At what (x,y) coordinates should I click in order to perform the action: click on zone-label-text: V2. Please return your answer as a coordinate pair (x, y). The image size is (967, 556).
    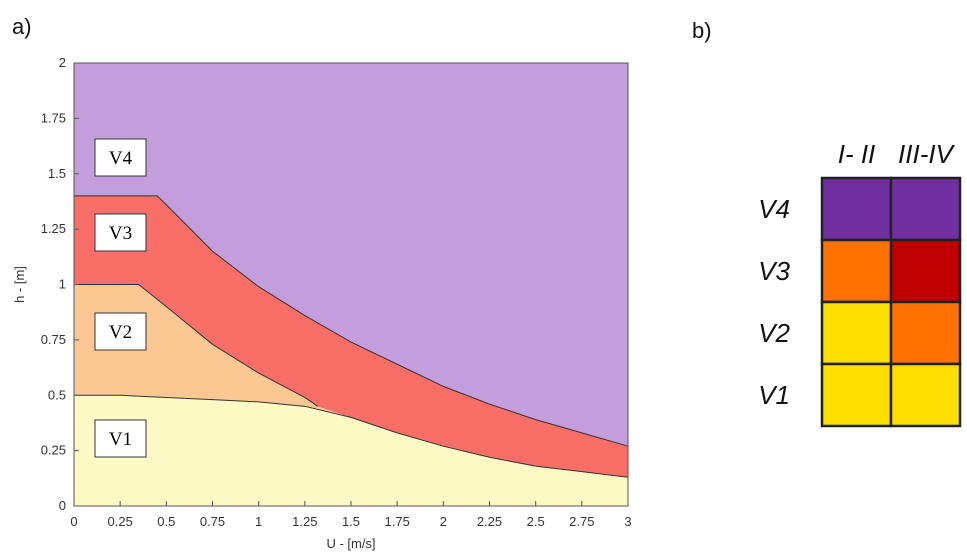
    Looking at the image, I should click on (120, 332).